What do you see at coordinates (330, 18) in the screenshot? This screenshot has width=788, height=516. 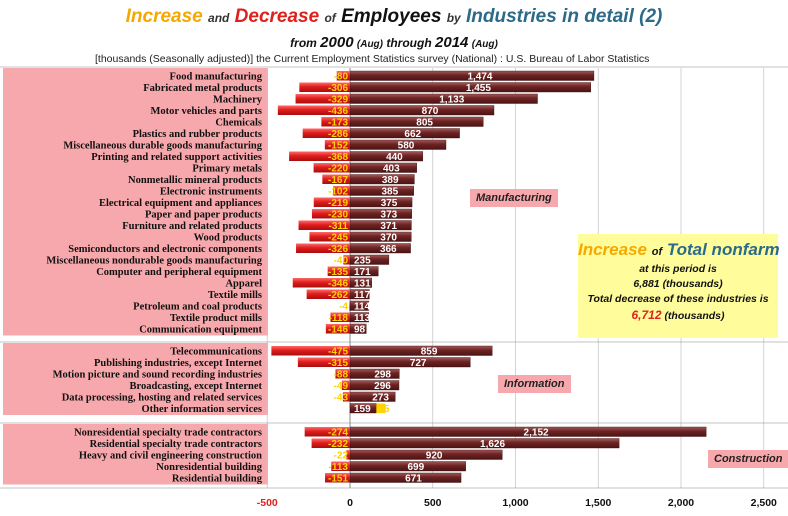 I see `title-of: of` at bounding box center [330, 18].